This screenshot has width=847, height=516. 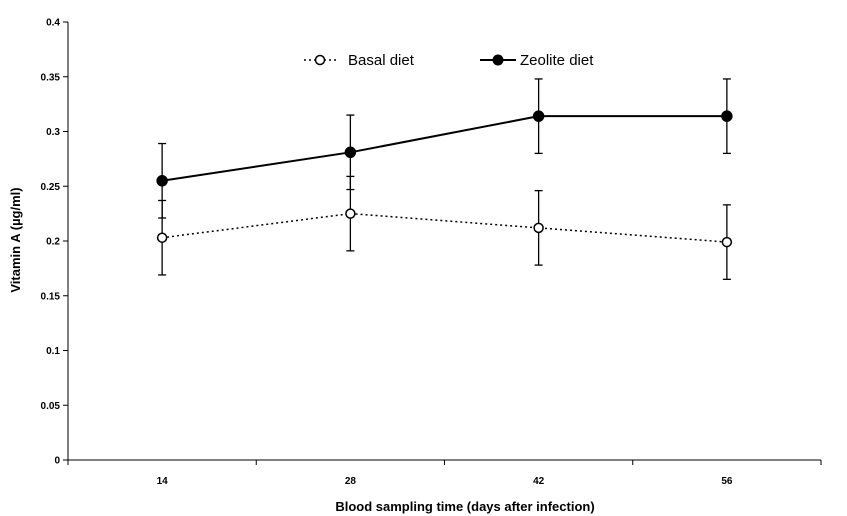 I want to click on legend-item-zeolite: Zeolite diet, so click(x=537, y=60).